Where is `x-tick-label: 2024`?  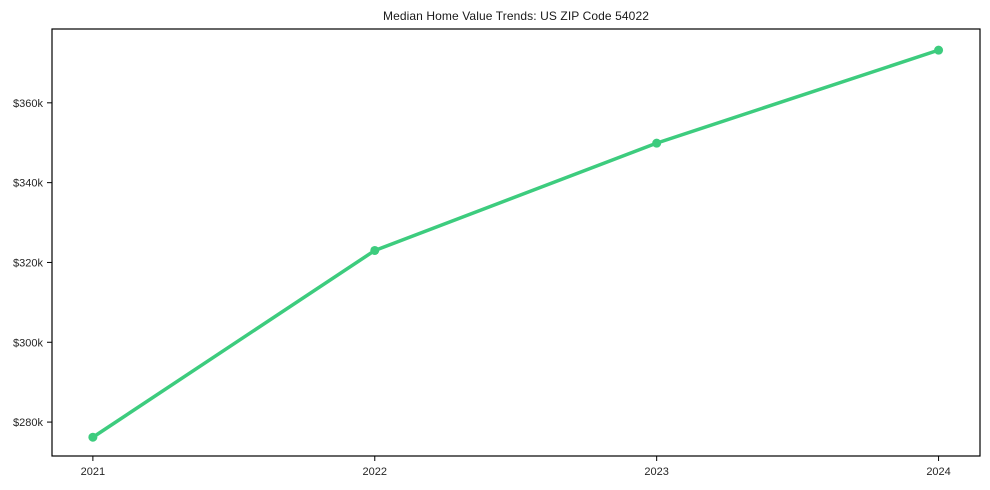 x-tick-label: 2024 is located at coordinates (938, 472).